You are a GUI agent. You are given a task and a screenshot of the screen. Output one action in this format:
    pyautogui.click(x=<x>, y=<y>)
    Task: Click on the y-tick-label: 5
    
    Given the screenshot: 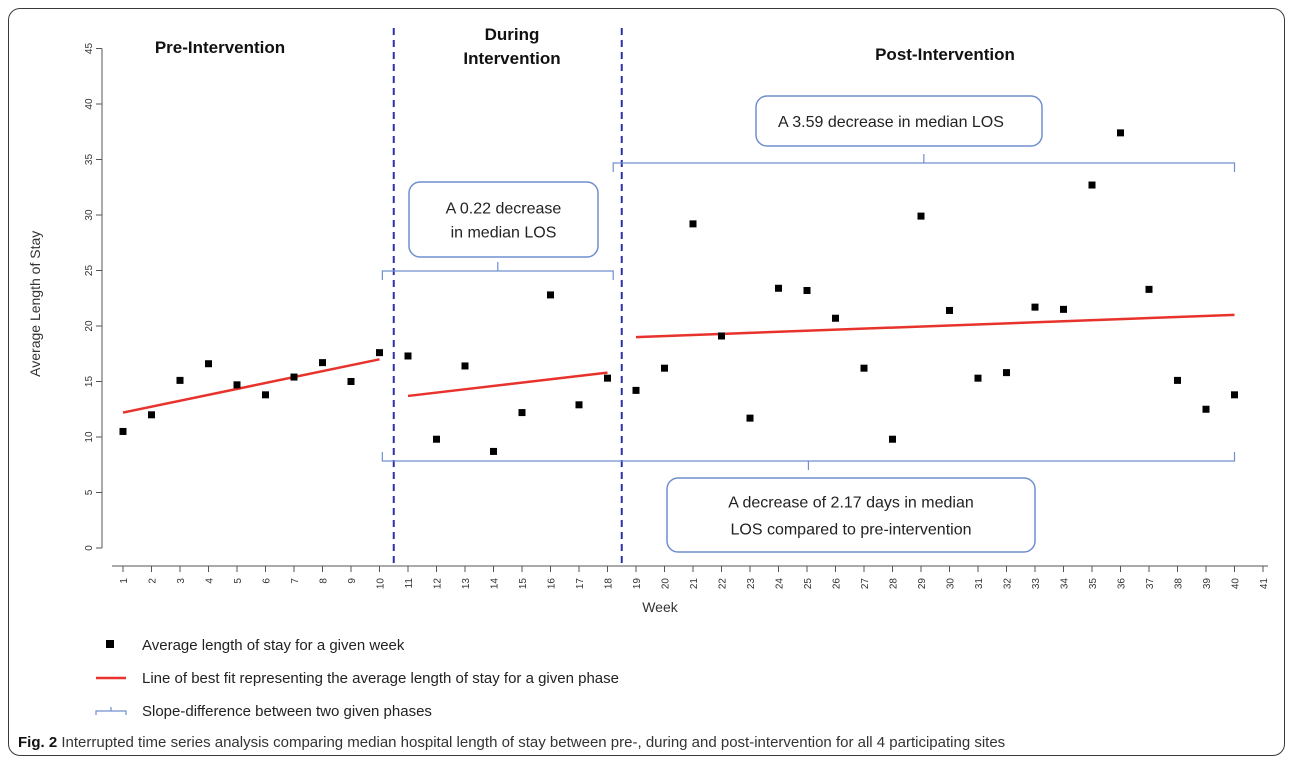 What is the action you would take?
    pyautogui.click(x=89, y=492)
    